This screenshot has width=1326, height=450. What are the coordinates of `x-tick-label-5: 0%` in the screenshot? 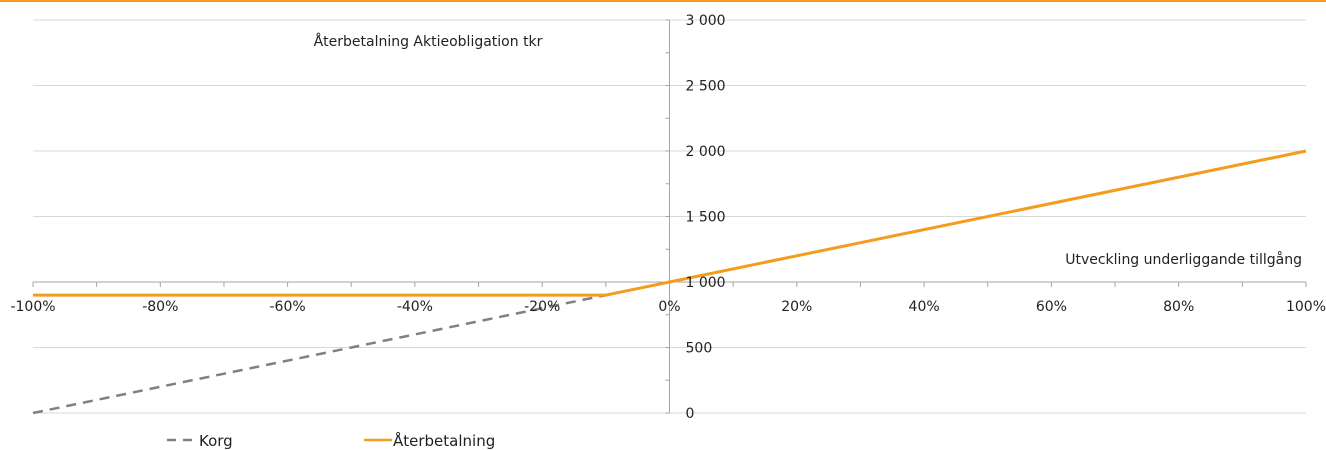 It's located at (669, 307).